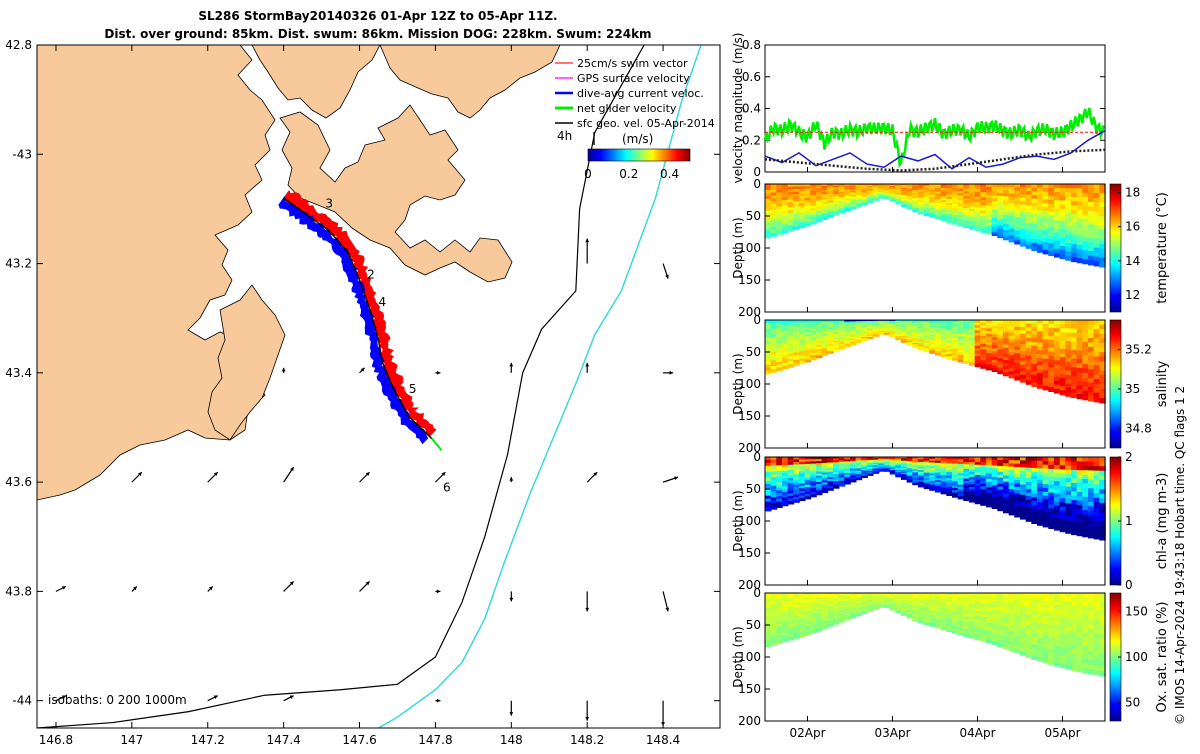 The image size is (1200, 754). Describe the element at coordinates (359, 313) in the screenshot. I see `track-red-band` at that location.